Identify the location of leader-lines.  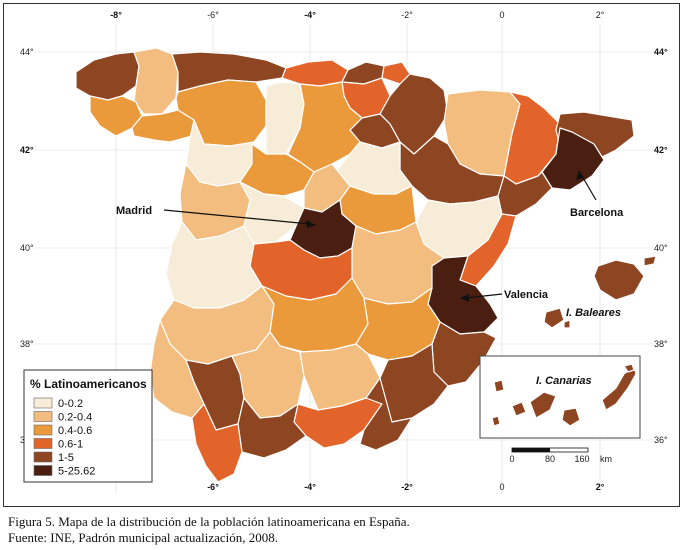
(380, 237).